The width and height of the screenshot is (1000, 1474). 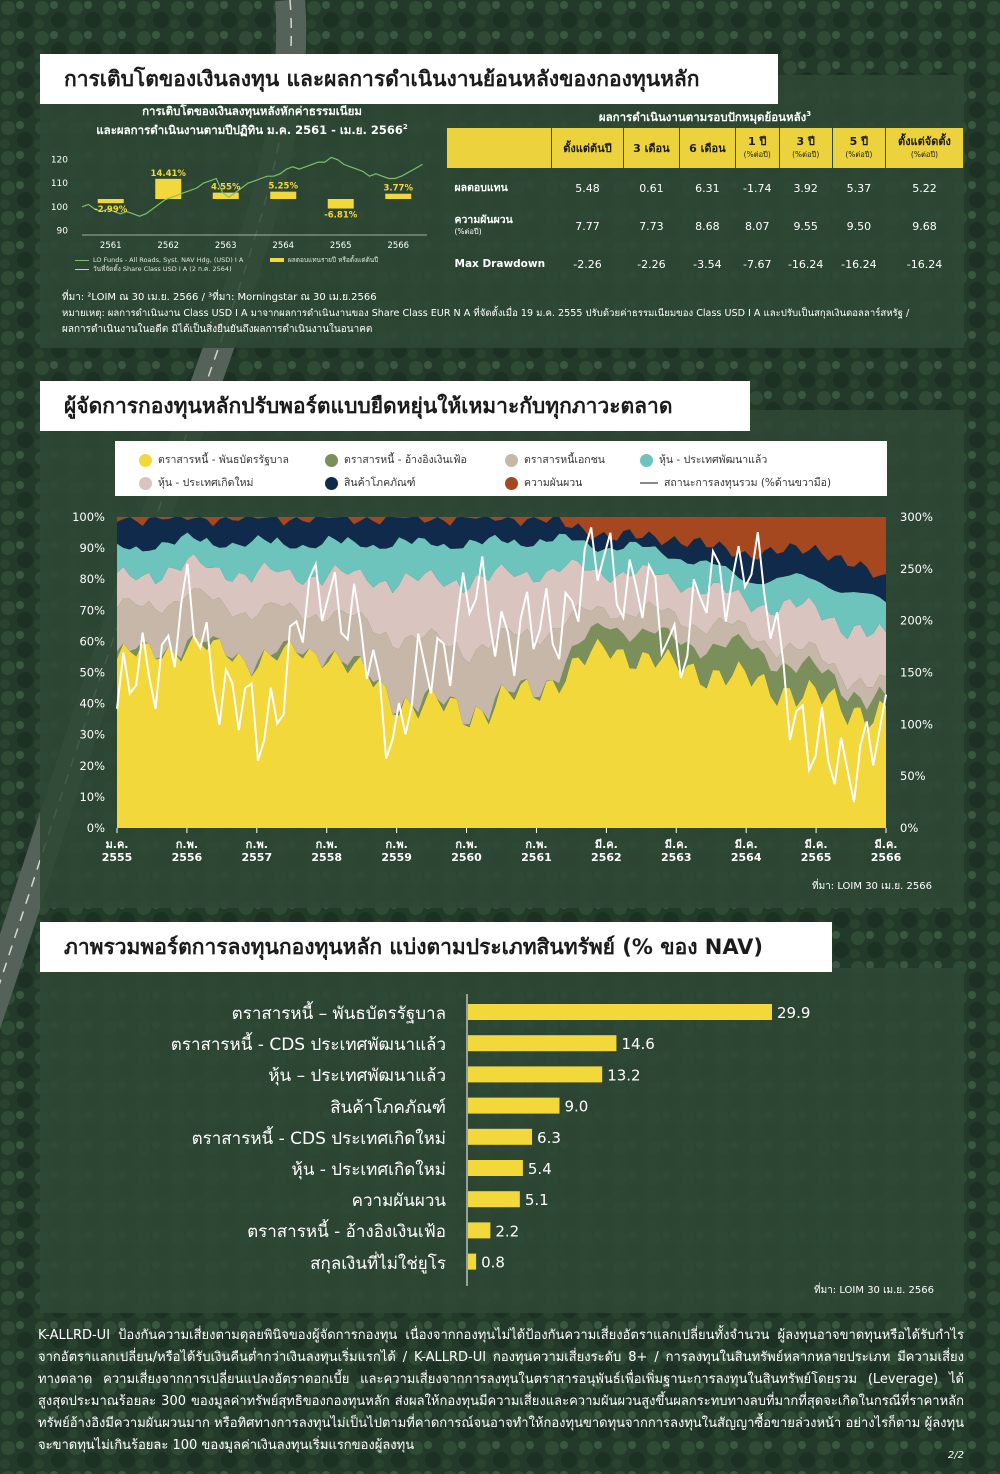 I want to click on x-tick-label: 2565, so click(x=341, y=246).